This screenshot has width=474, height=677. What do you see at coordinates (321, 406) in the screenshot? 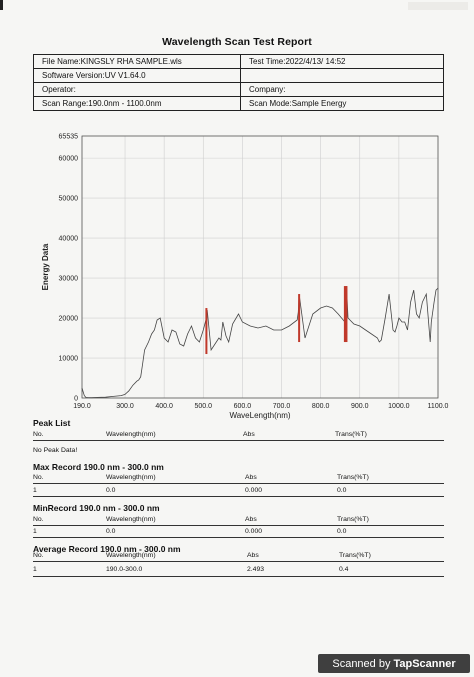
I see `x-tick-label: 800.0` at bounding box center [321, 406].